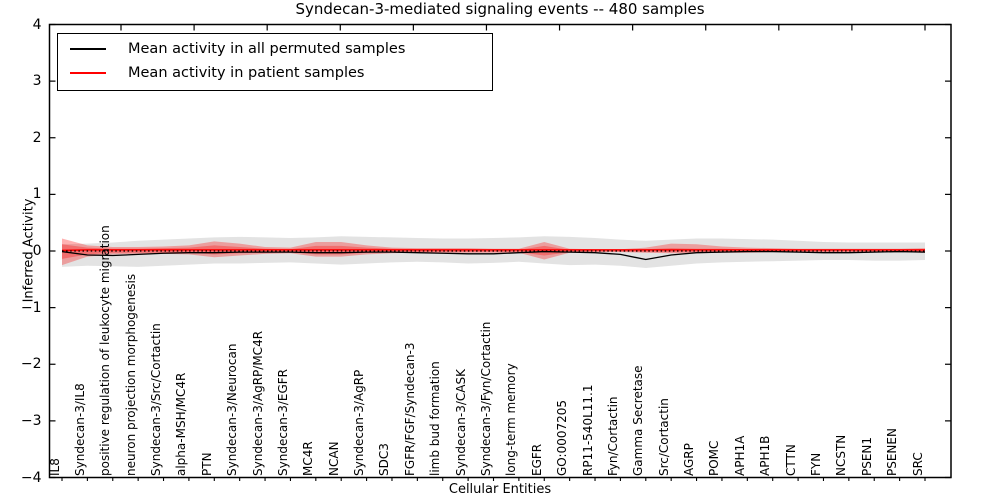  I want to click on legend-item-permuted: Mean activity in all permuted samples, so click(275, 49).